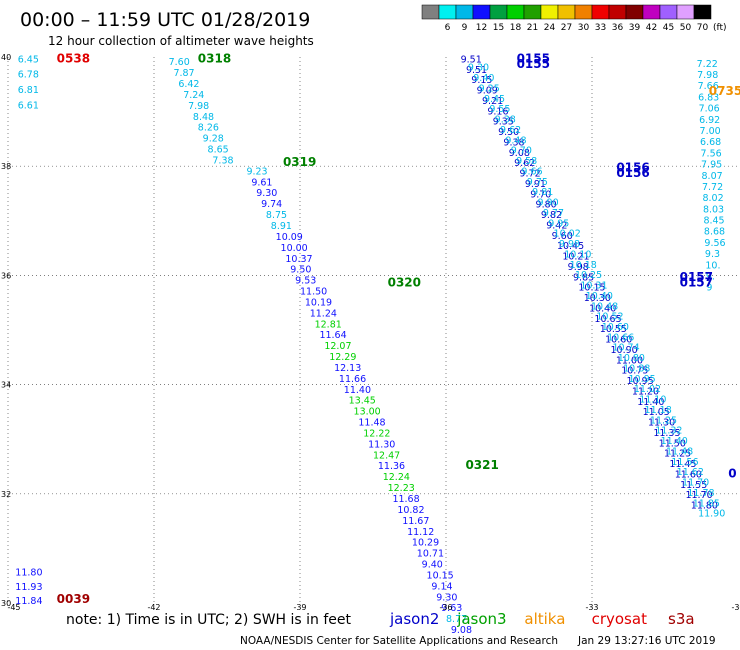 Image resolution: width=740 pixels, height=650 pixels. What do you see at coordinates (625, 348) in the screenshot?
I see `wave-height-value: 10.74` at bounding box center [625, 348].